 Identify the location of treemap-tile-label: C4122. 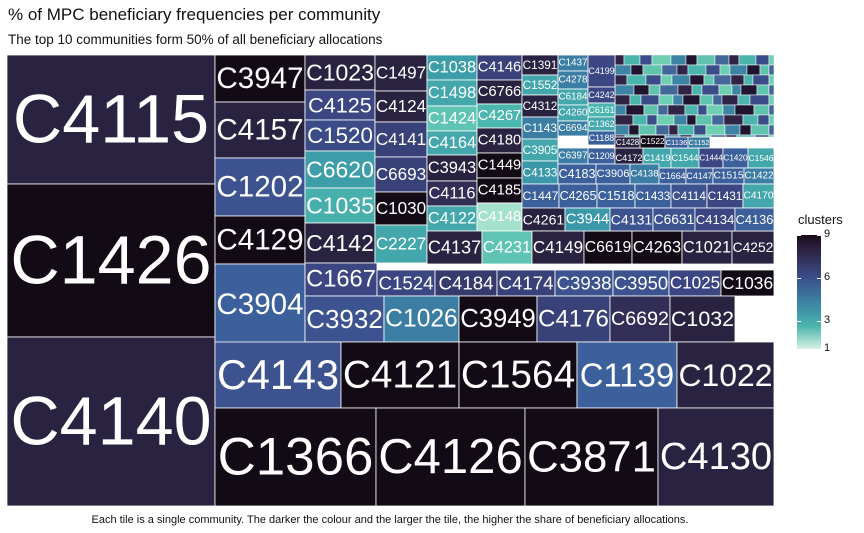
(452, 219).